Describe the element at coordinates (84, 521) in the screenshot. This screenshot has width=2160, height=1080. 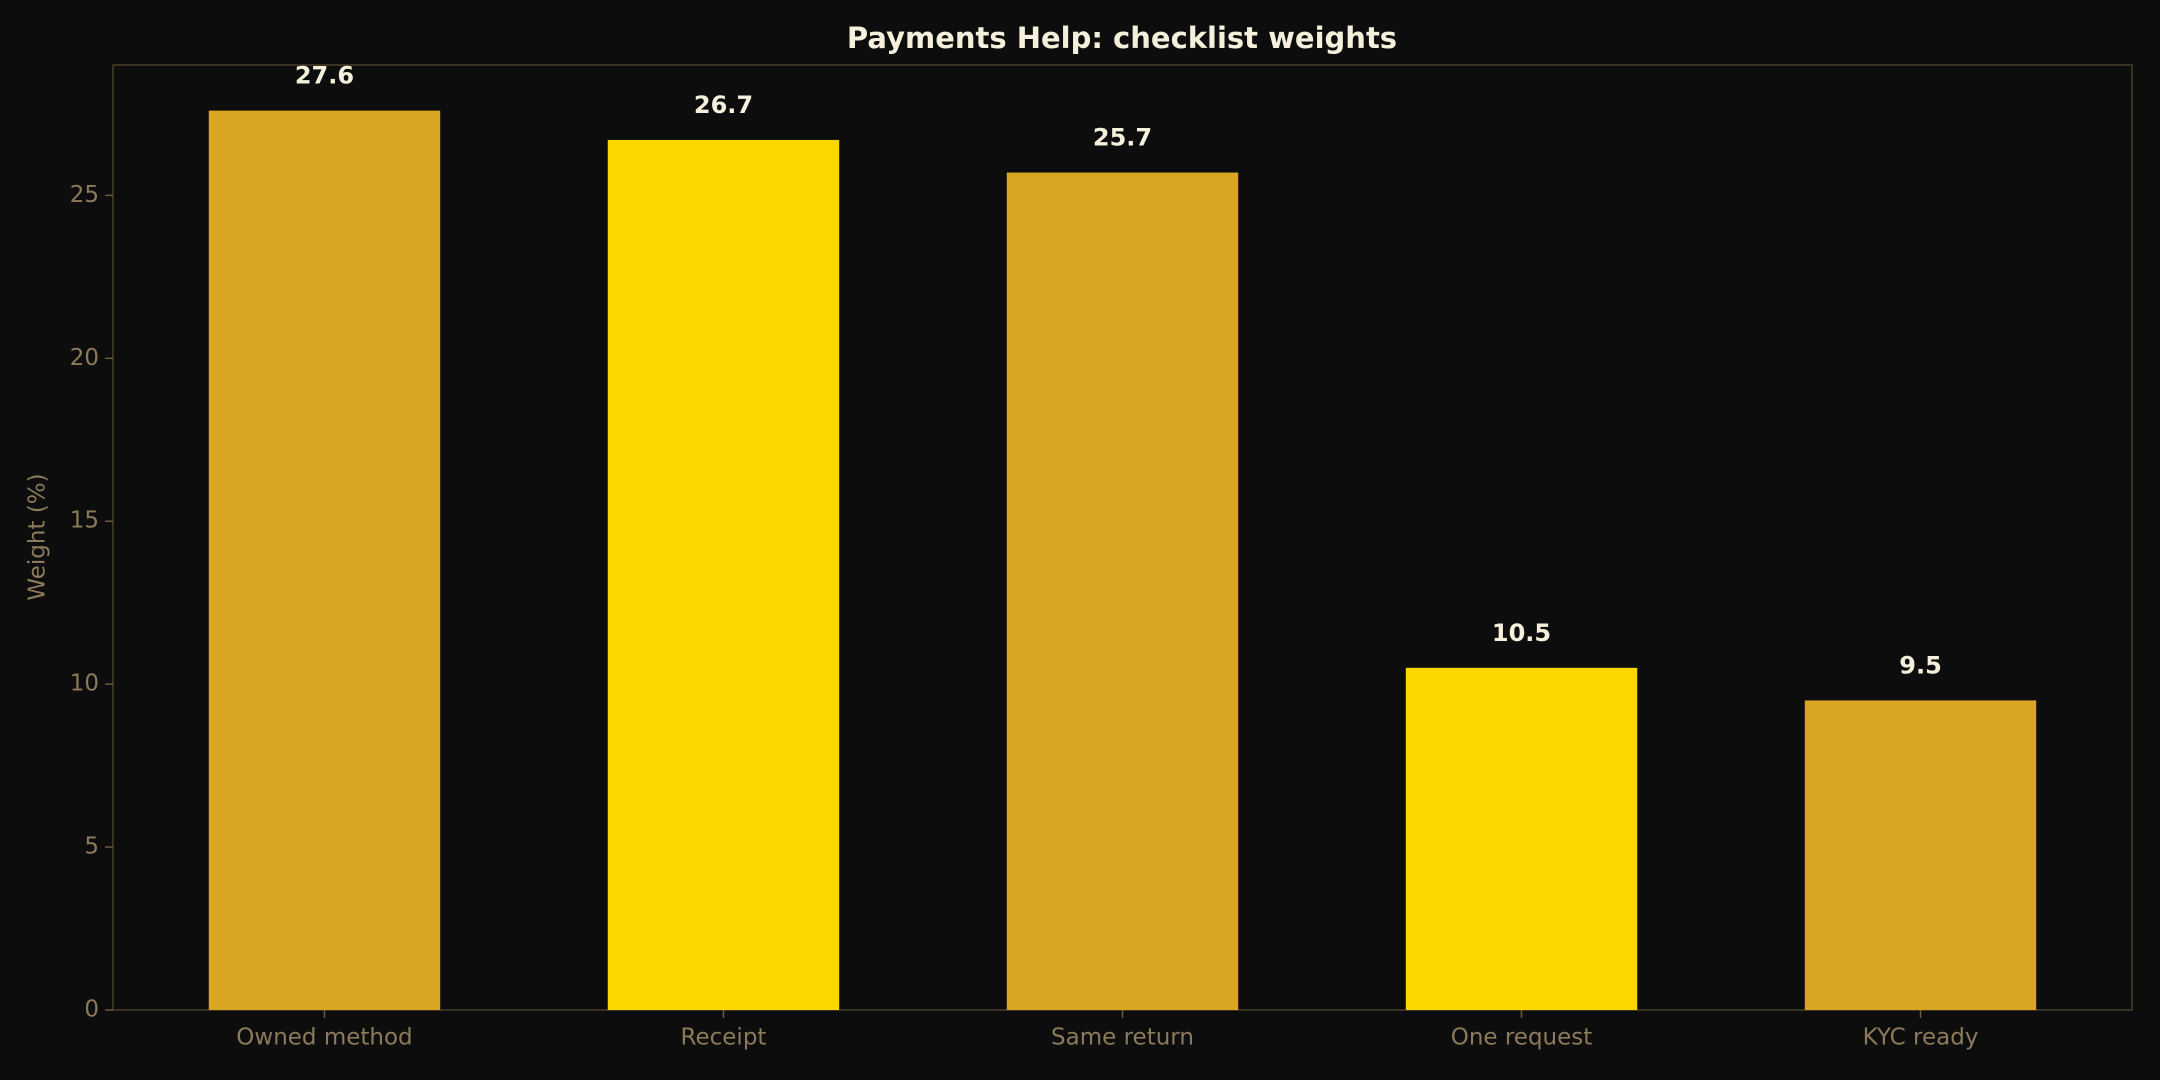
I see `y-tick-label: 15` at that location.